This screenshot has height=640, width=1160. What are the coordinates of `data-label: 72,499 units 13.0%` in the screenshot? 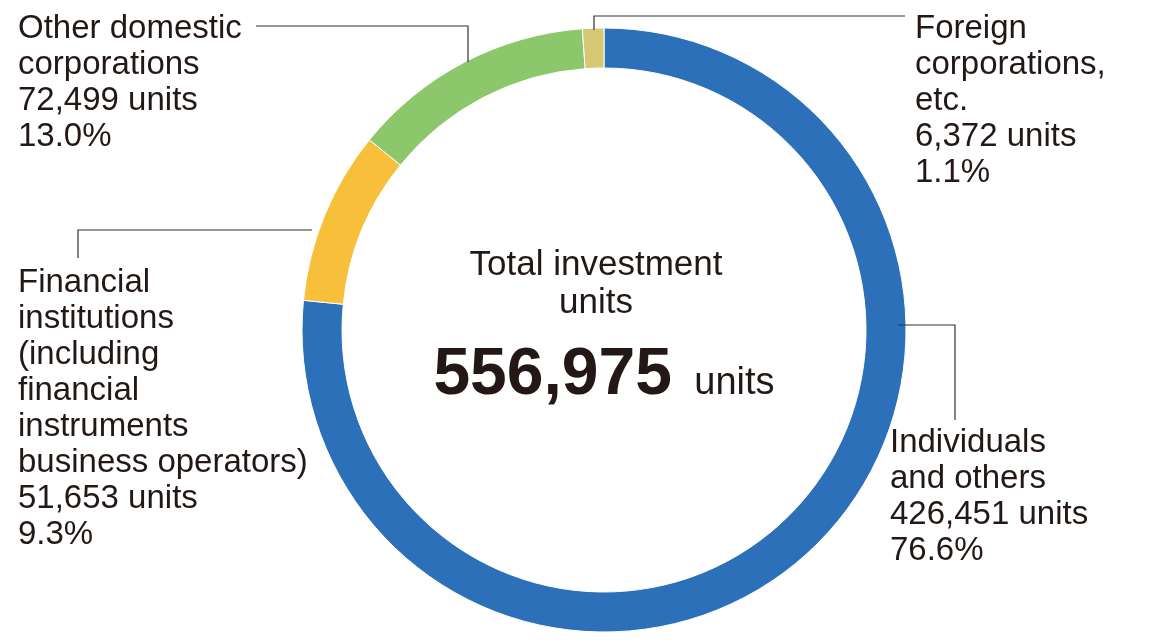 It's located at (108, 116).